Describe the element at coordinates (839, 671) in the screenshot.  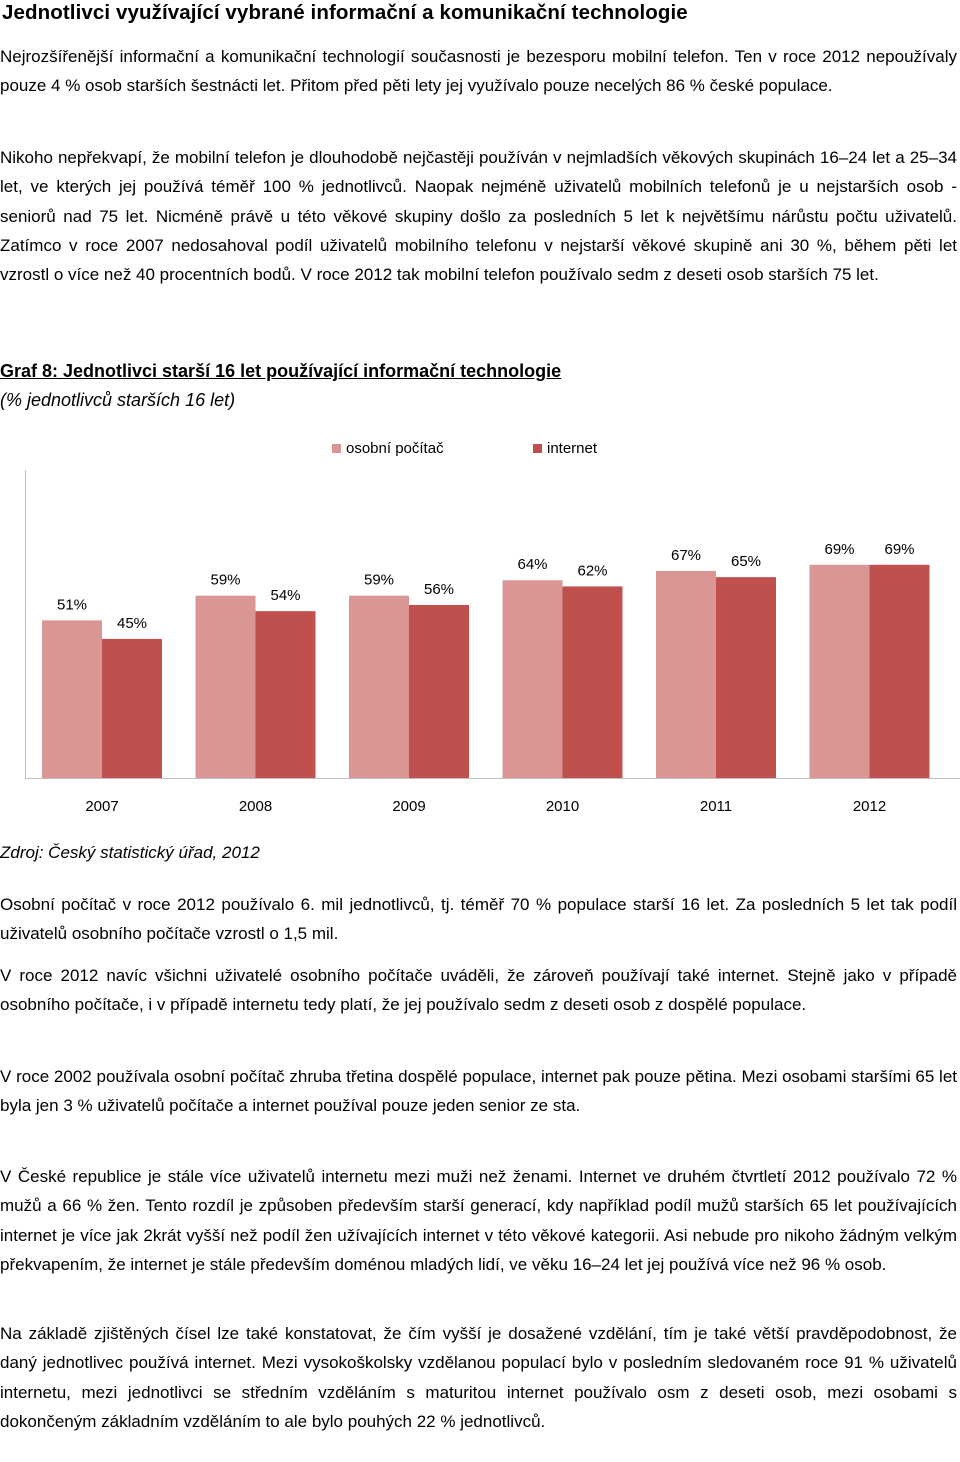
I see `bar-pc-2012` at that location.